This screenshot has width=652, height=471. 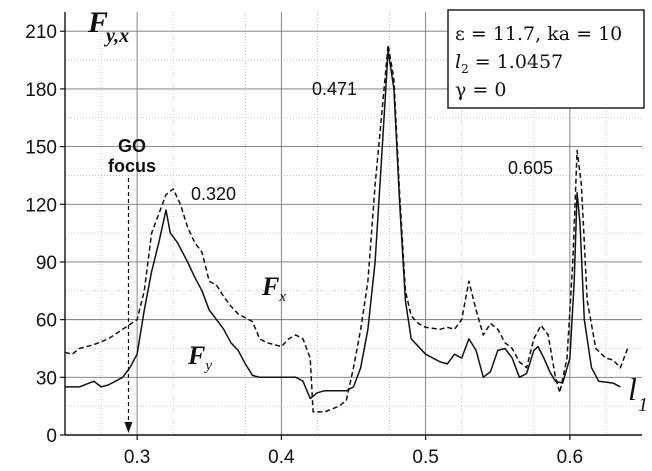 I want to click on y-tick-label-180: 180, so click(x=41, y=90).